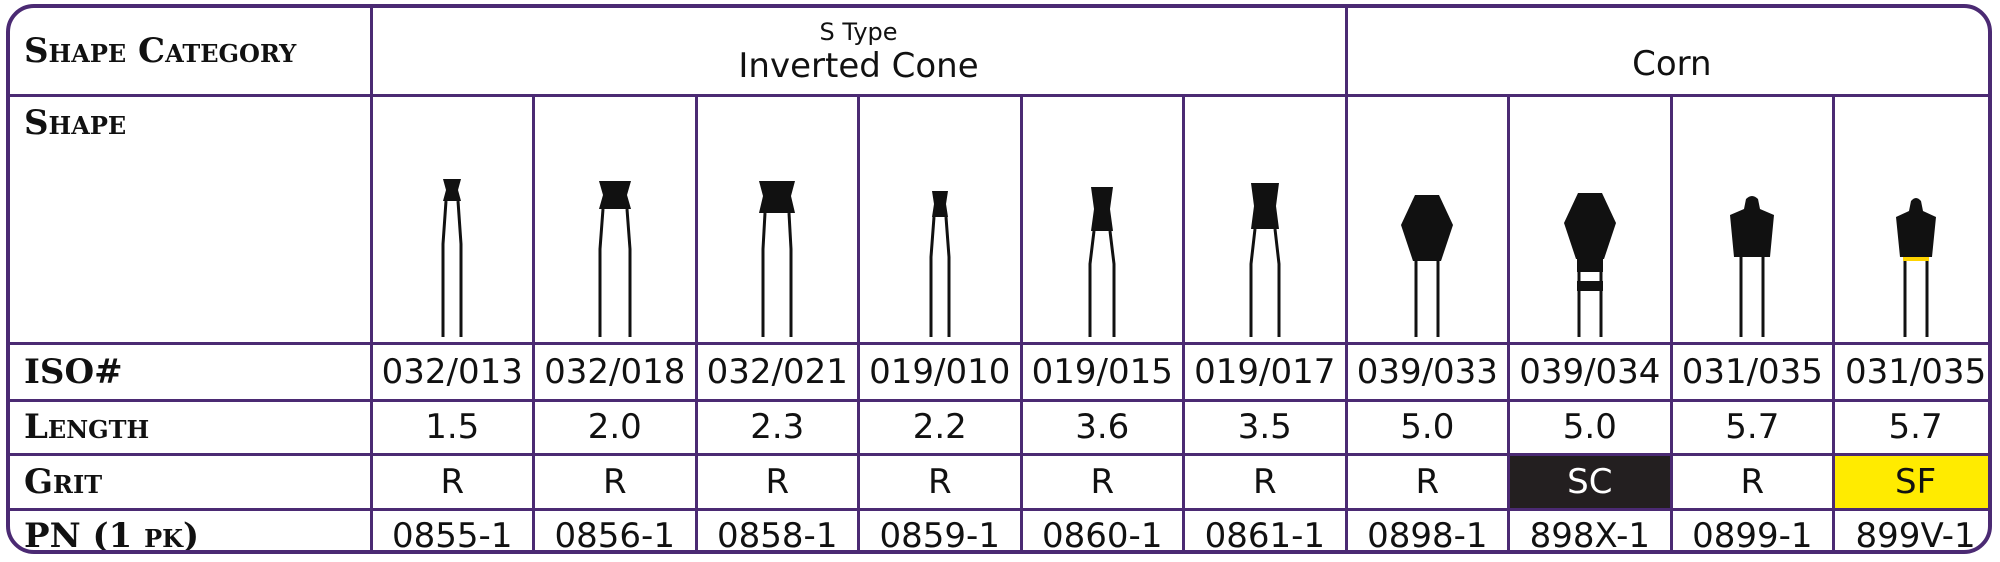 This screenshot has height=562, width=2000. I want to click on length-value: 3.5, so click(1265, 427).